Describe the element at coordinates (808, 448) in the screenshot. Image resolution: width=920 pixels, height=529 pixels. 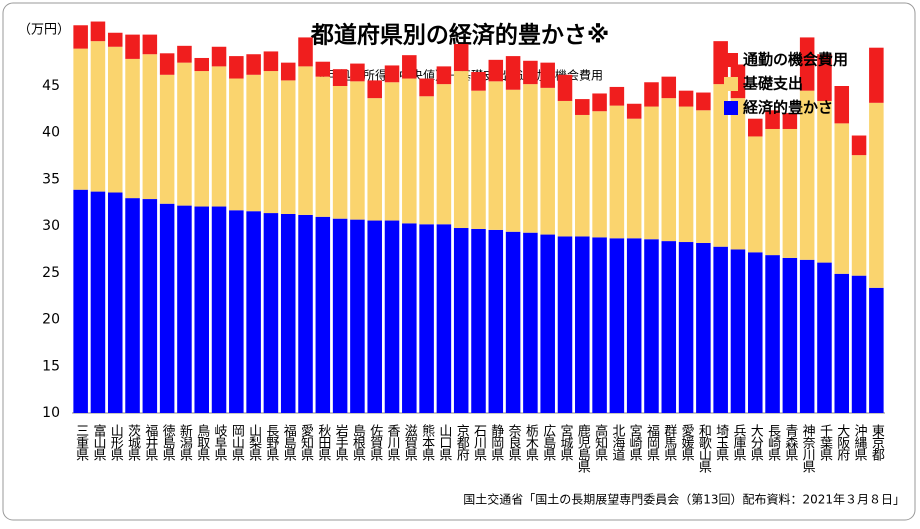
I see `x-tick-label: 神奈川県` at that location.